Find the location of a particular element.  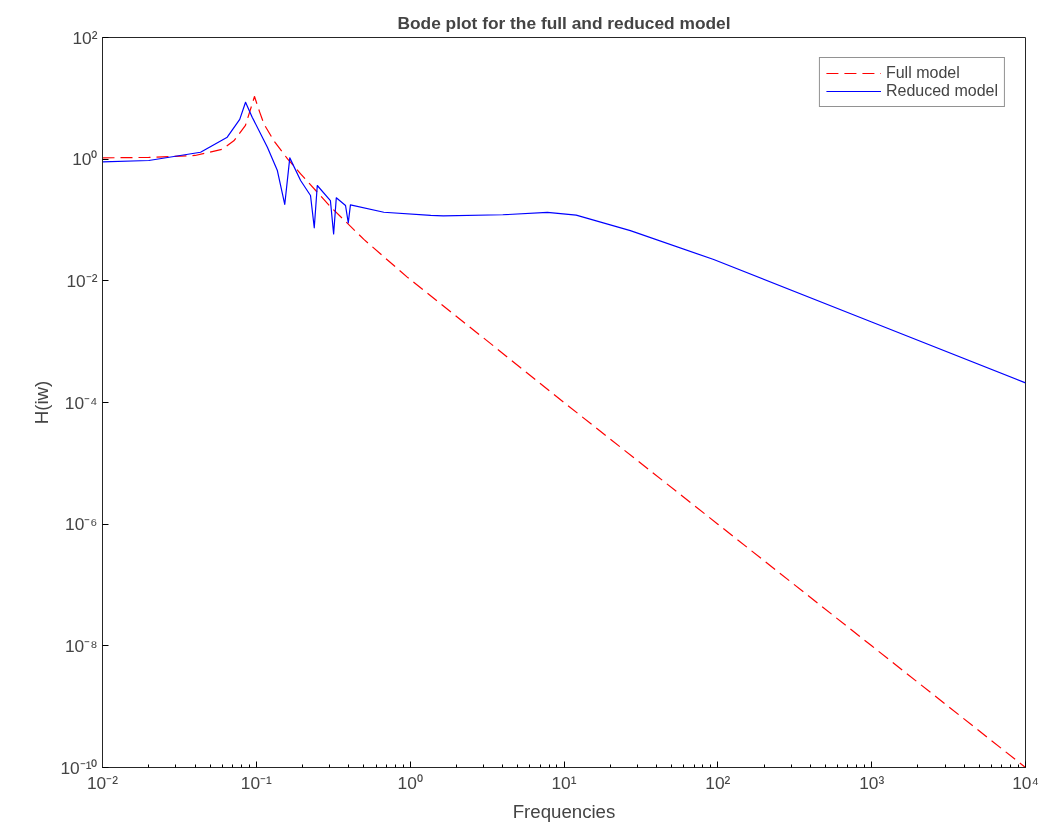

legend-label: Reduced model is located at coordinates (941, 91).